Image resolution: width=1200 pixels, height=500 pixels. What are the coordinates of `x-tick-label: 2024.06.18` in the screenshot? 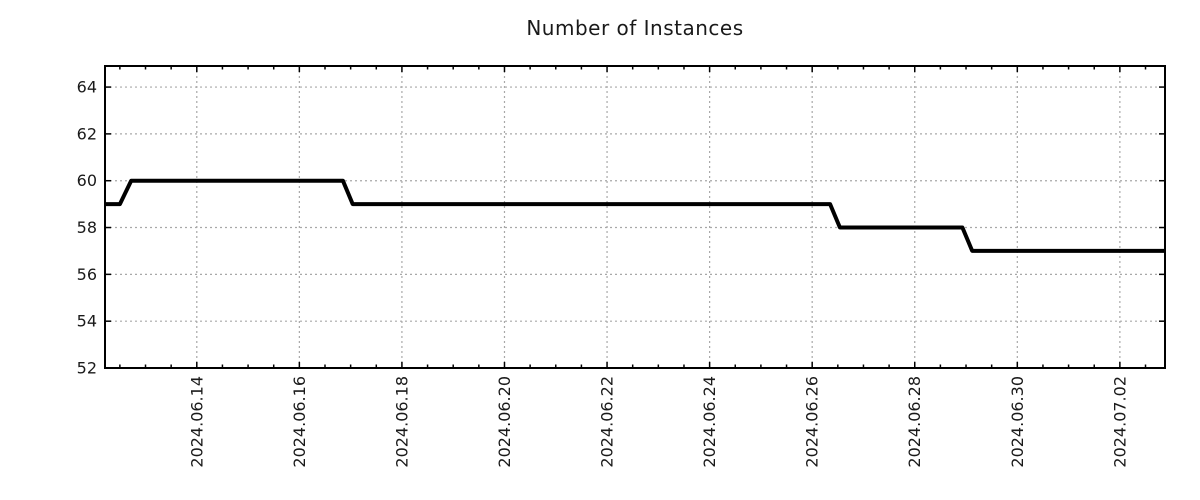 It's located at (401, 422).